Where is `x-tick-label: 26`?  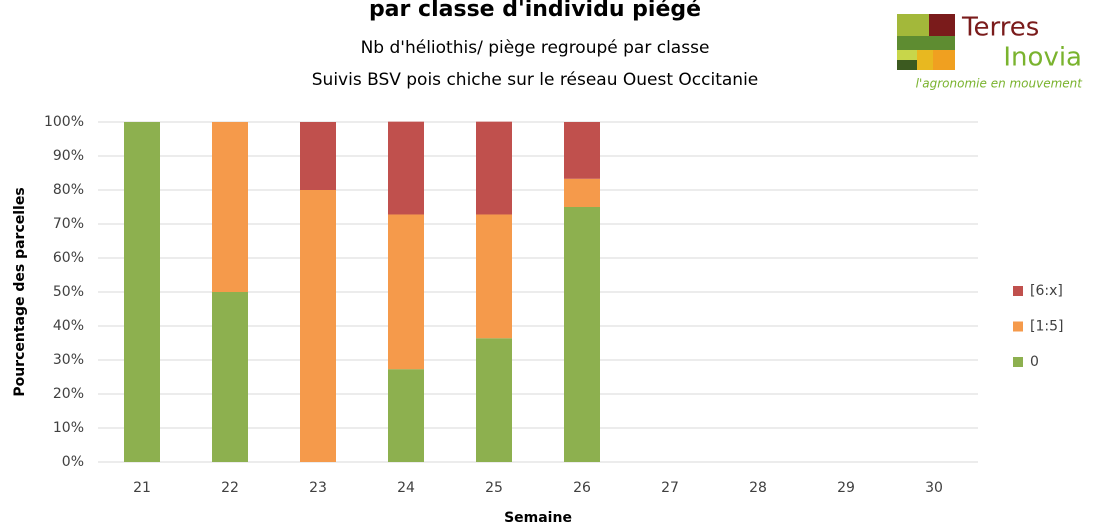
x-tick-label: 26 is located at coordinates (582, 488).